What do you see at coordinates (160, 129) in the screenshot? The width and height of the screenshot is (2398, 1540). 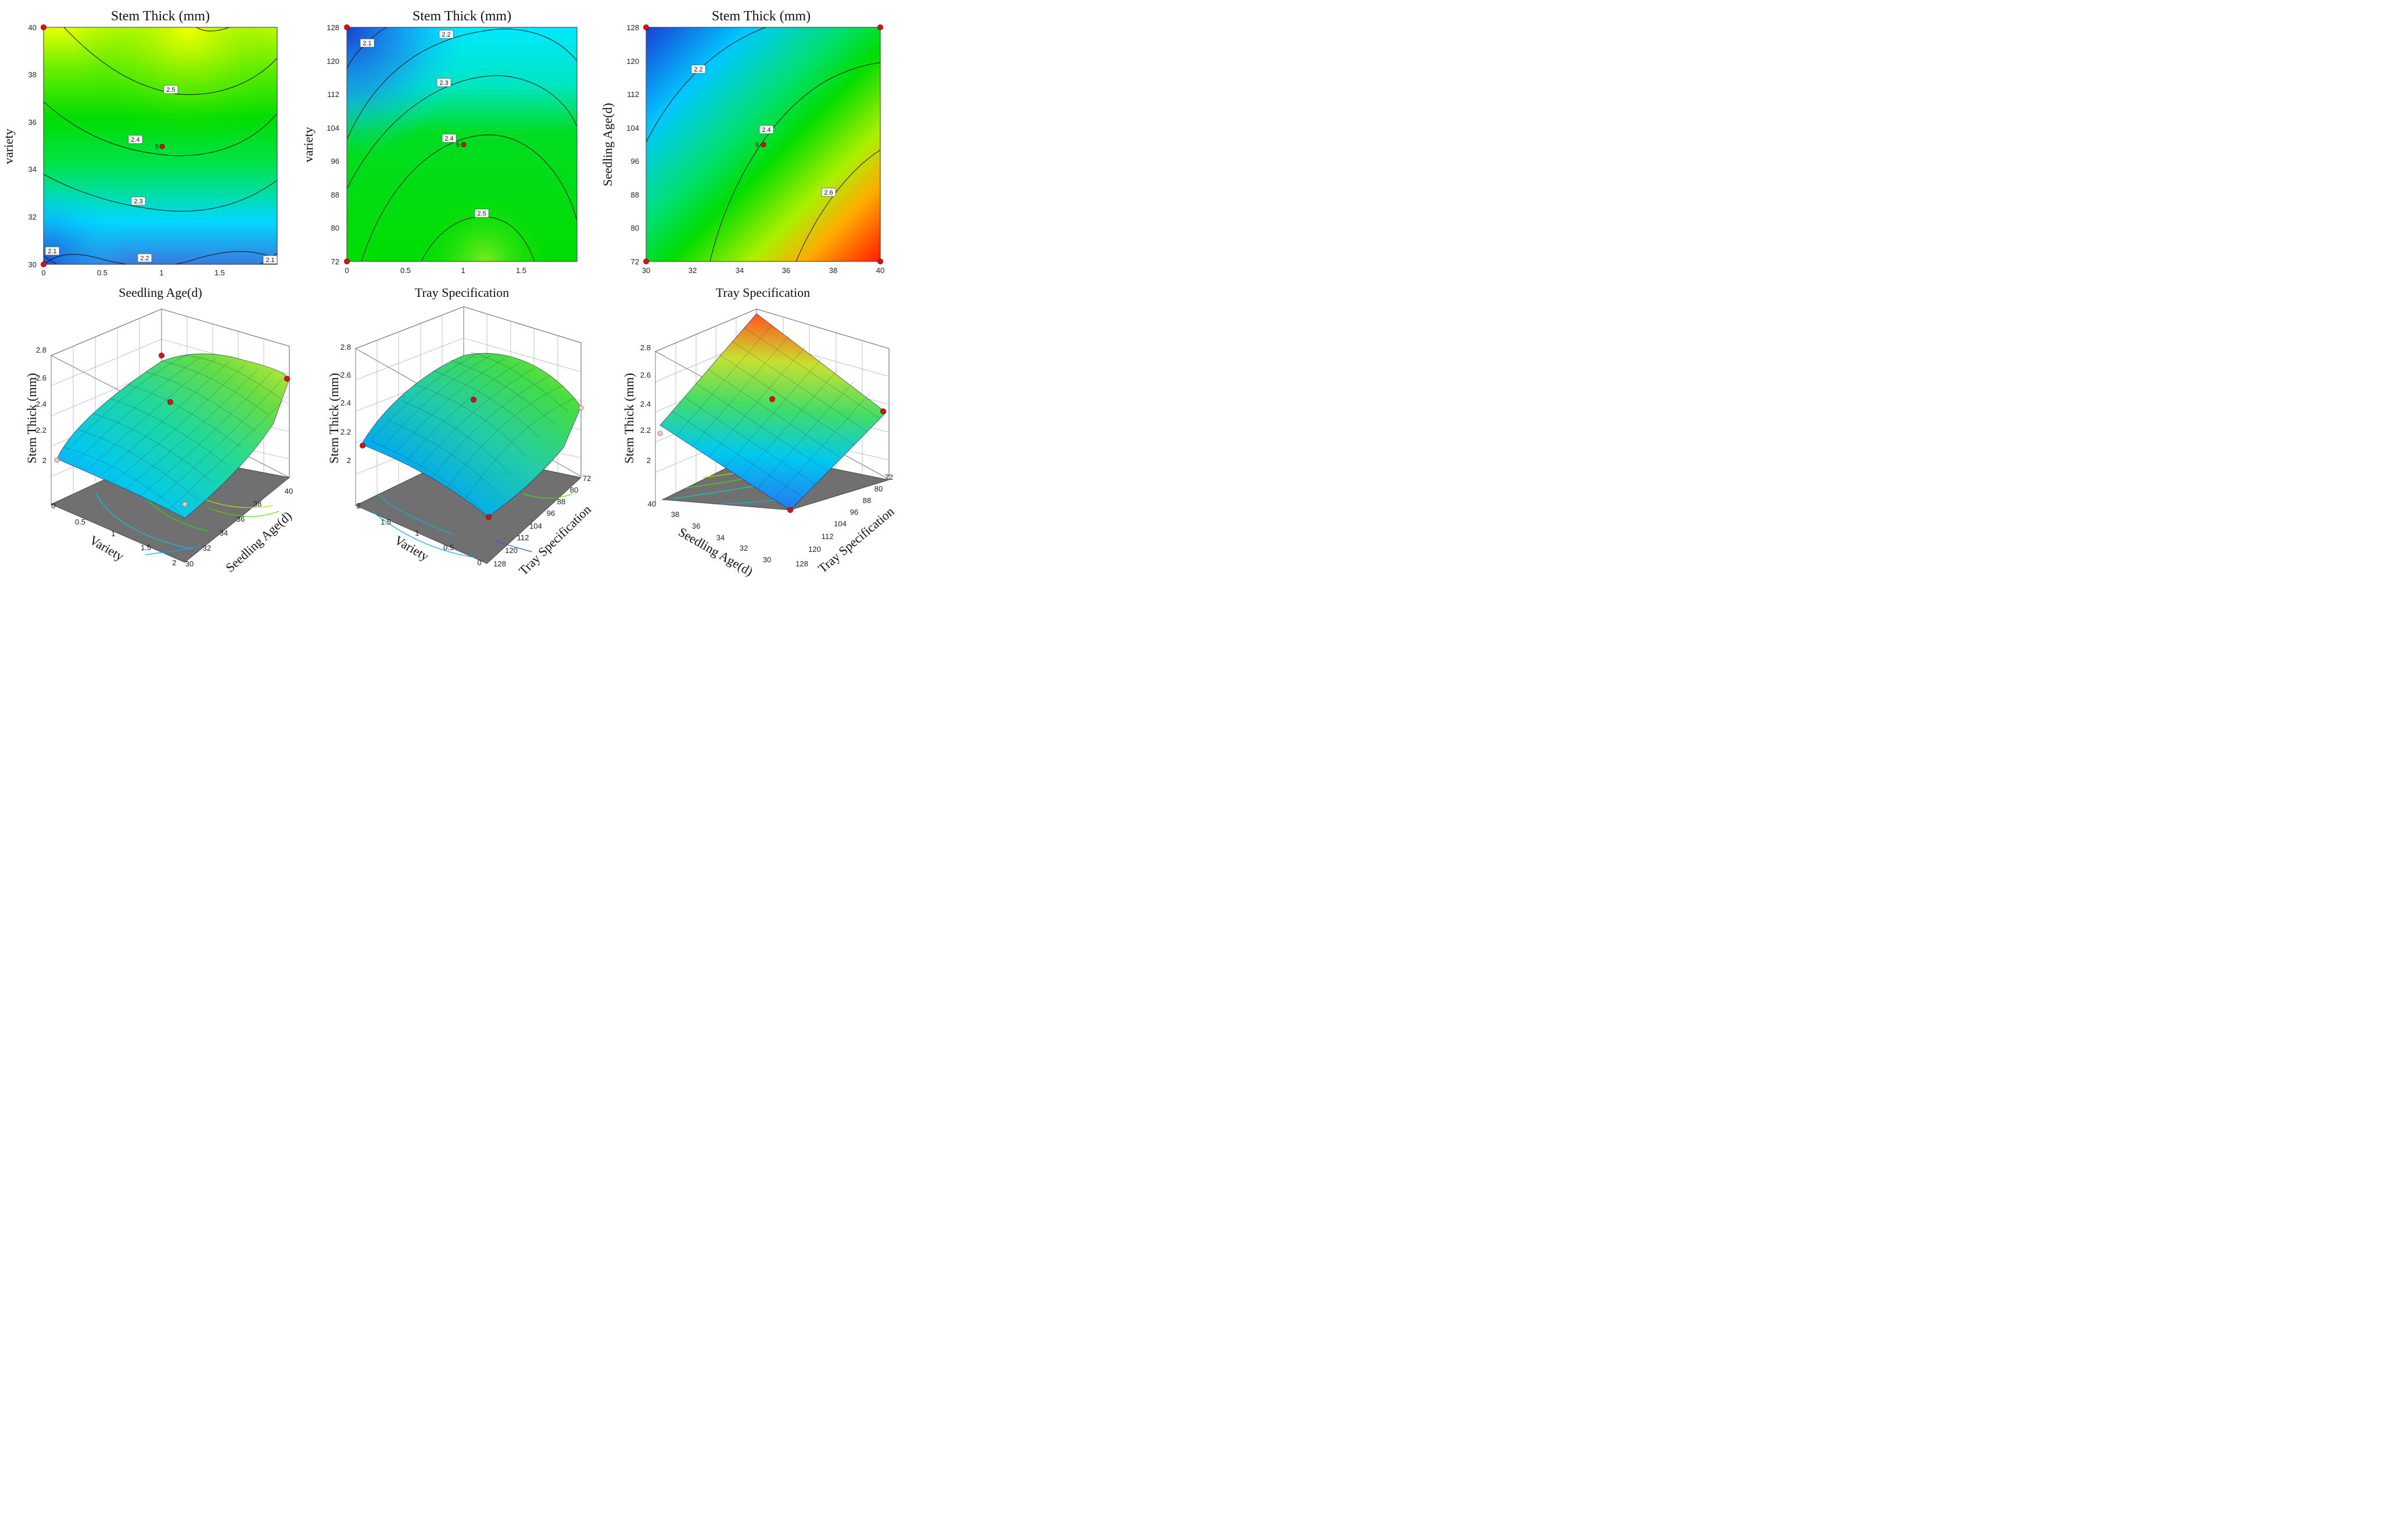 I see `contour-line-2.4` at bounding box center [160, 129].